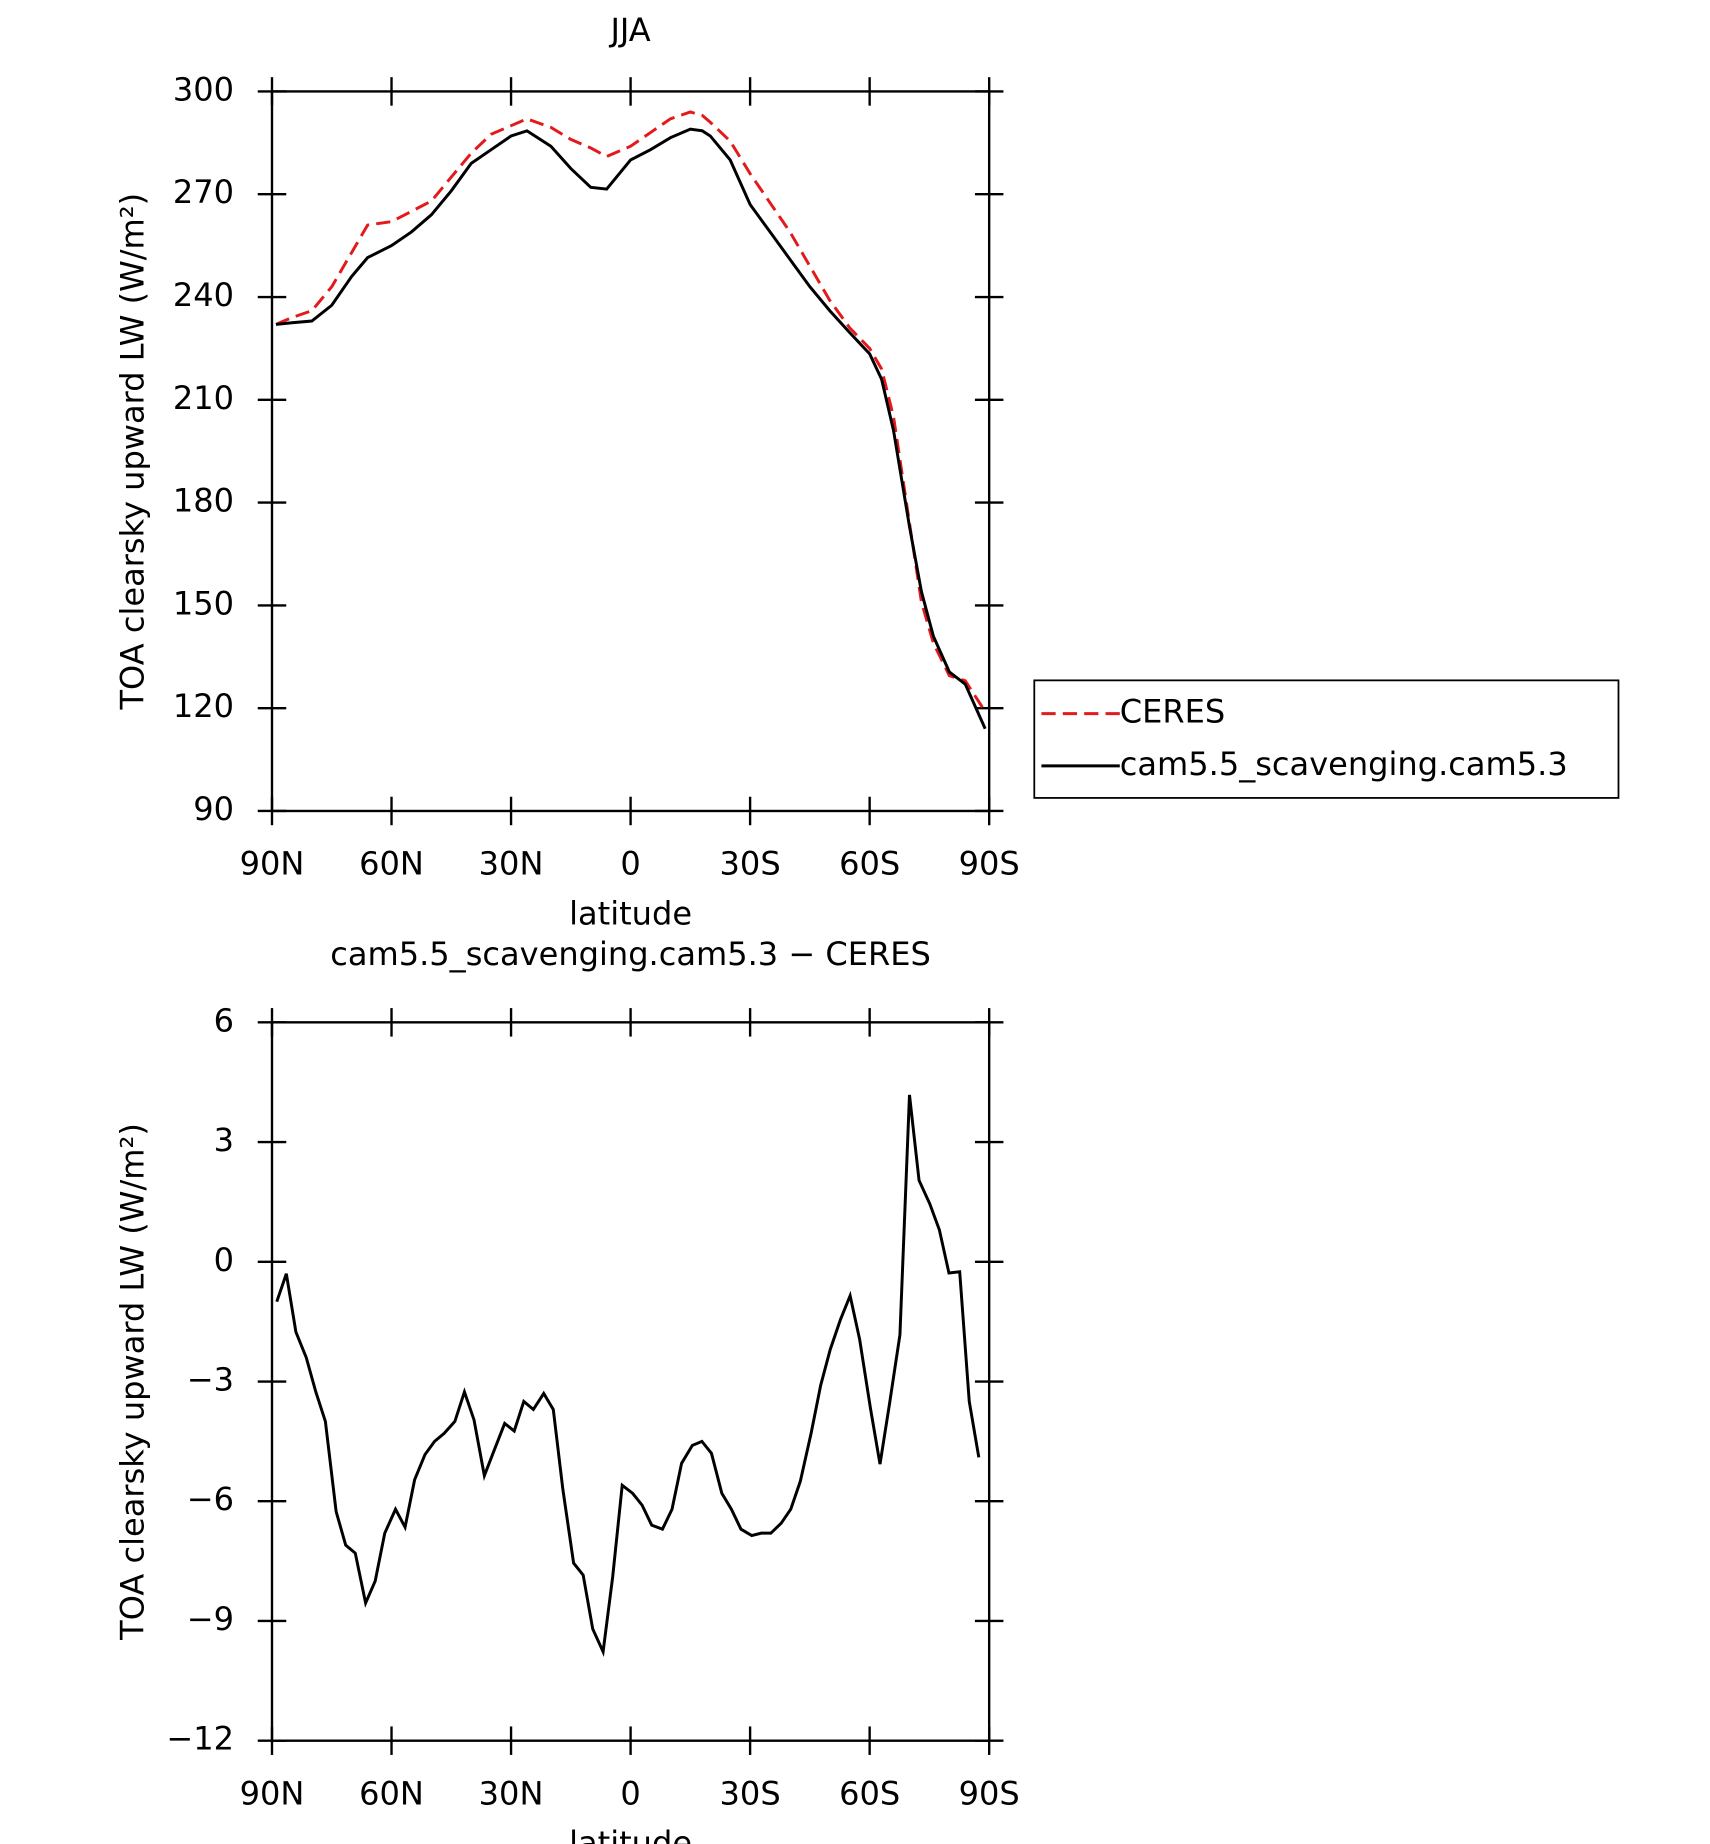  I want to click on y-tick-label: 240, so click(203, 295).